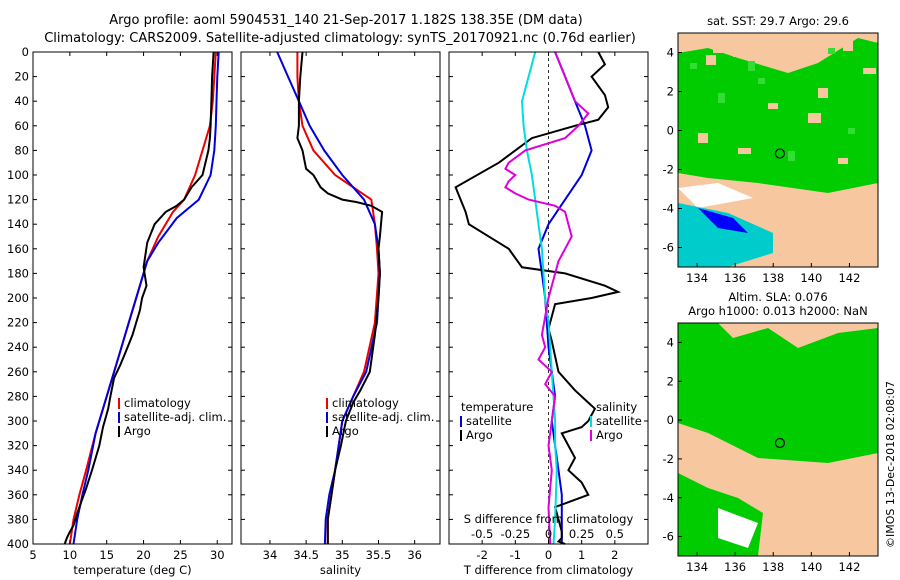 This screenshot has height=580, width=900. I want to click on y-tick-label: 380, so click(18, 519).